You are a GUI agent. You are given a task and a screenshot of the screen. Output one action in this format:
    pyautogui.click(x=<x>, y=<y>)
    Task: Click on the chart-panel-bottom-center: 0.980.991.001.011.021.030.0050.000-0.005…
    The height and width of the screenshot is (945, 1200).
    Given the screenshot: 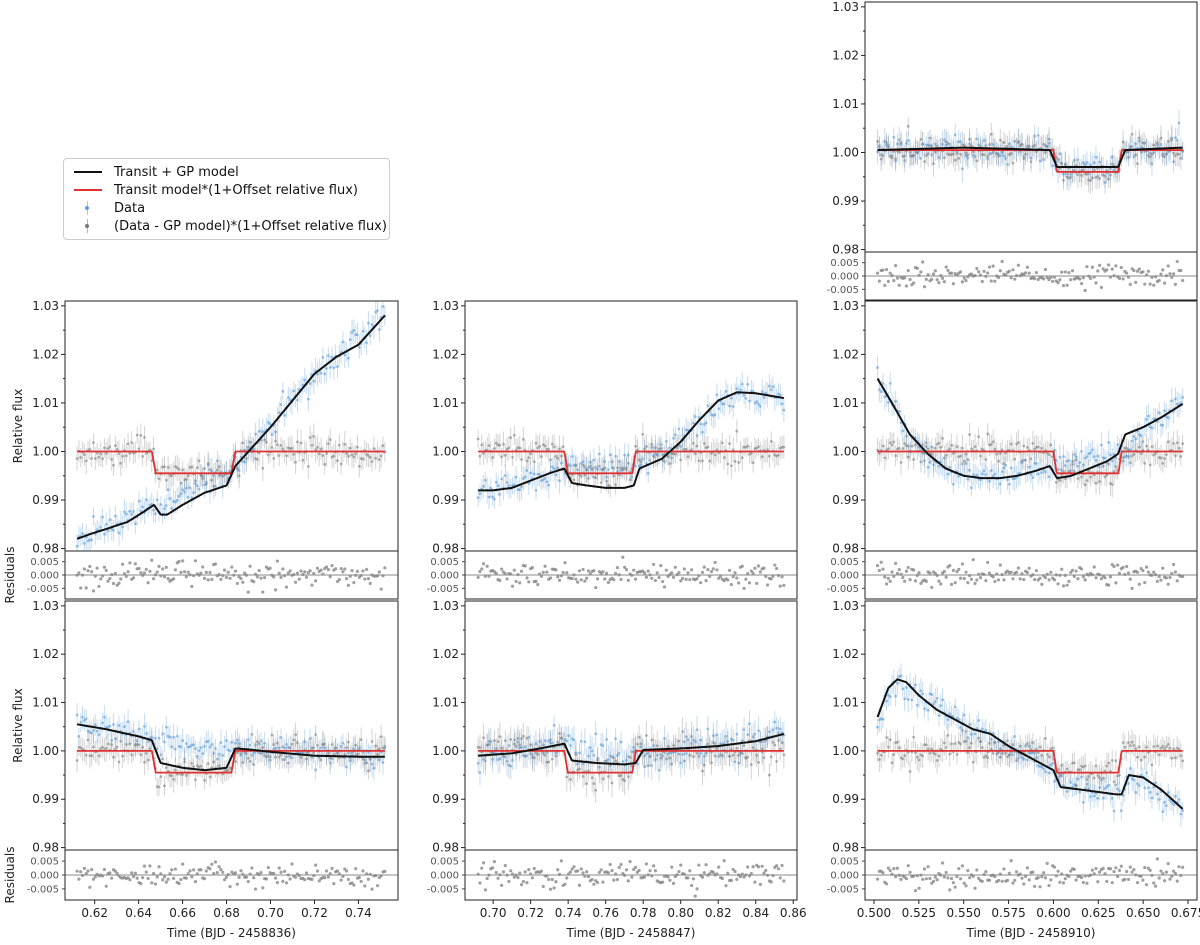 What is the action you would take?
    pyautogui.click(x=617, y=769)
    